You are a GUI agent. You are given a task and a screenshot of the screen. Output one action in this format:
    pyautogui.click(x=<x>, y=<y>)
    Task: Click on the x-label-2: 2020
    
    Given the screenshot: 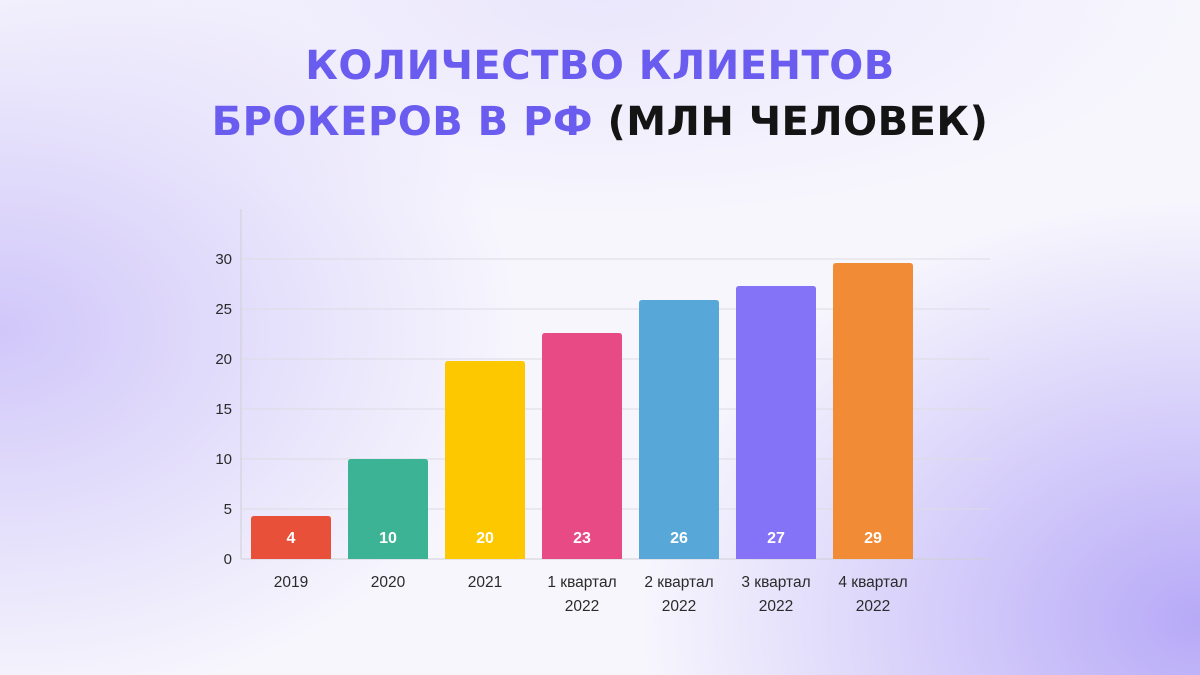 What is the action you would take?
    pyautogui.click(x=388, y=582)
    